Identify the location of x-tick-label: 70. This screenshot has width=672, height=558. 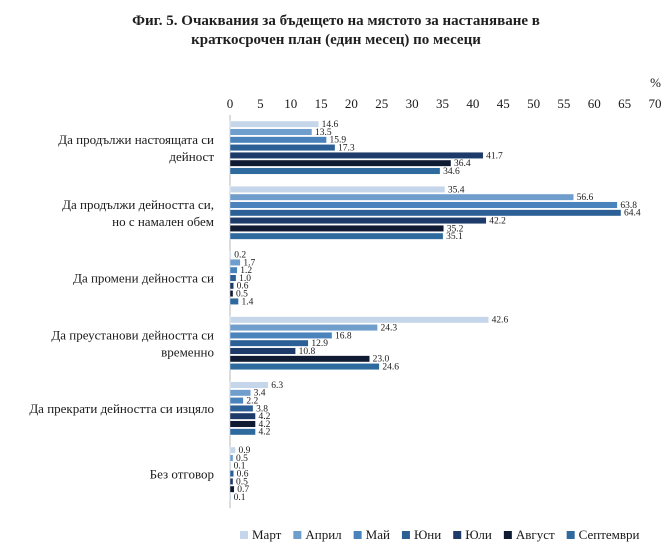
(655, 103).